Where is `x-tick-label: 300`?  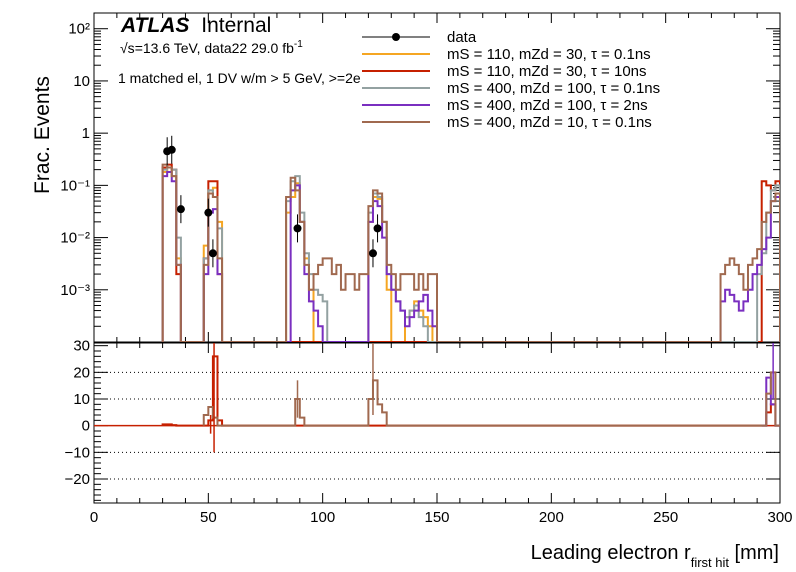 x-tick-label: 300 is located at coordinates (779, 517).